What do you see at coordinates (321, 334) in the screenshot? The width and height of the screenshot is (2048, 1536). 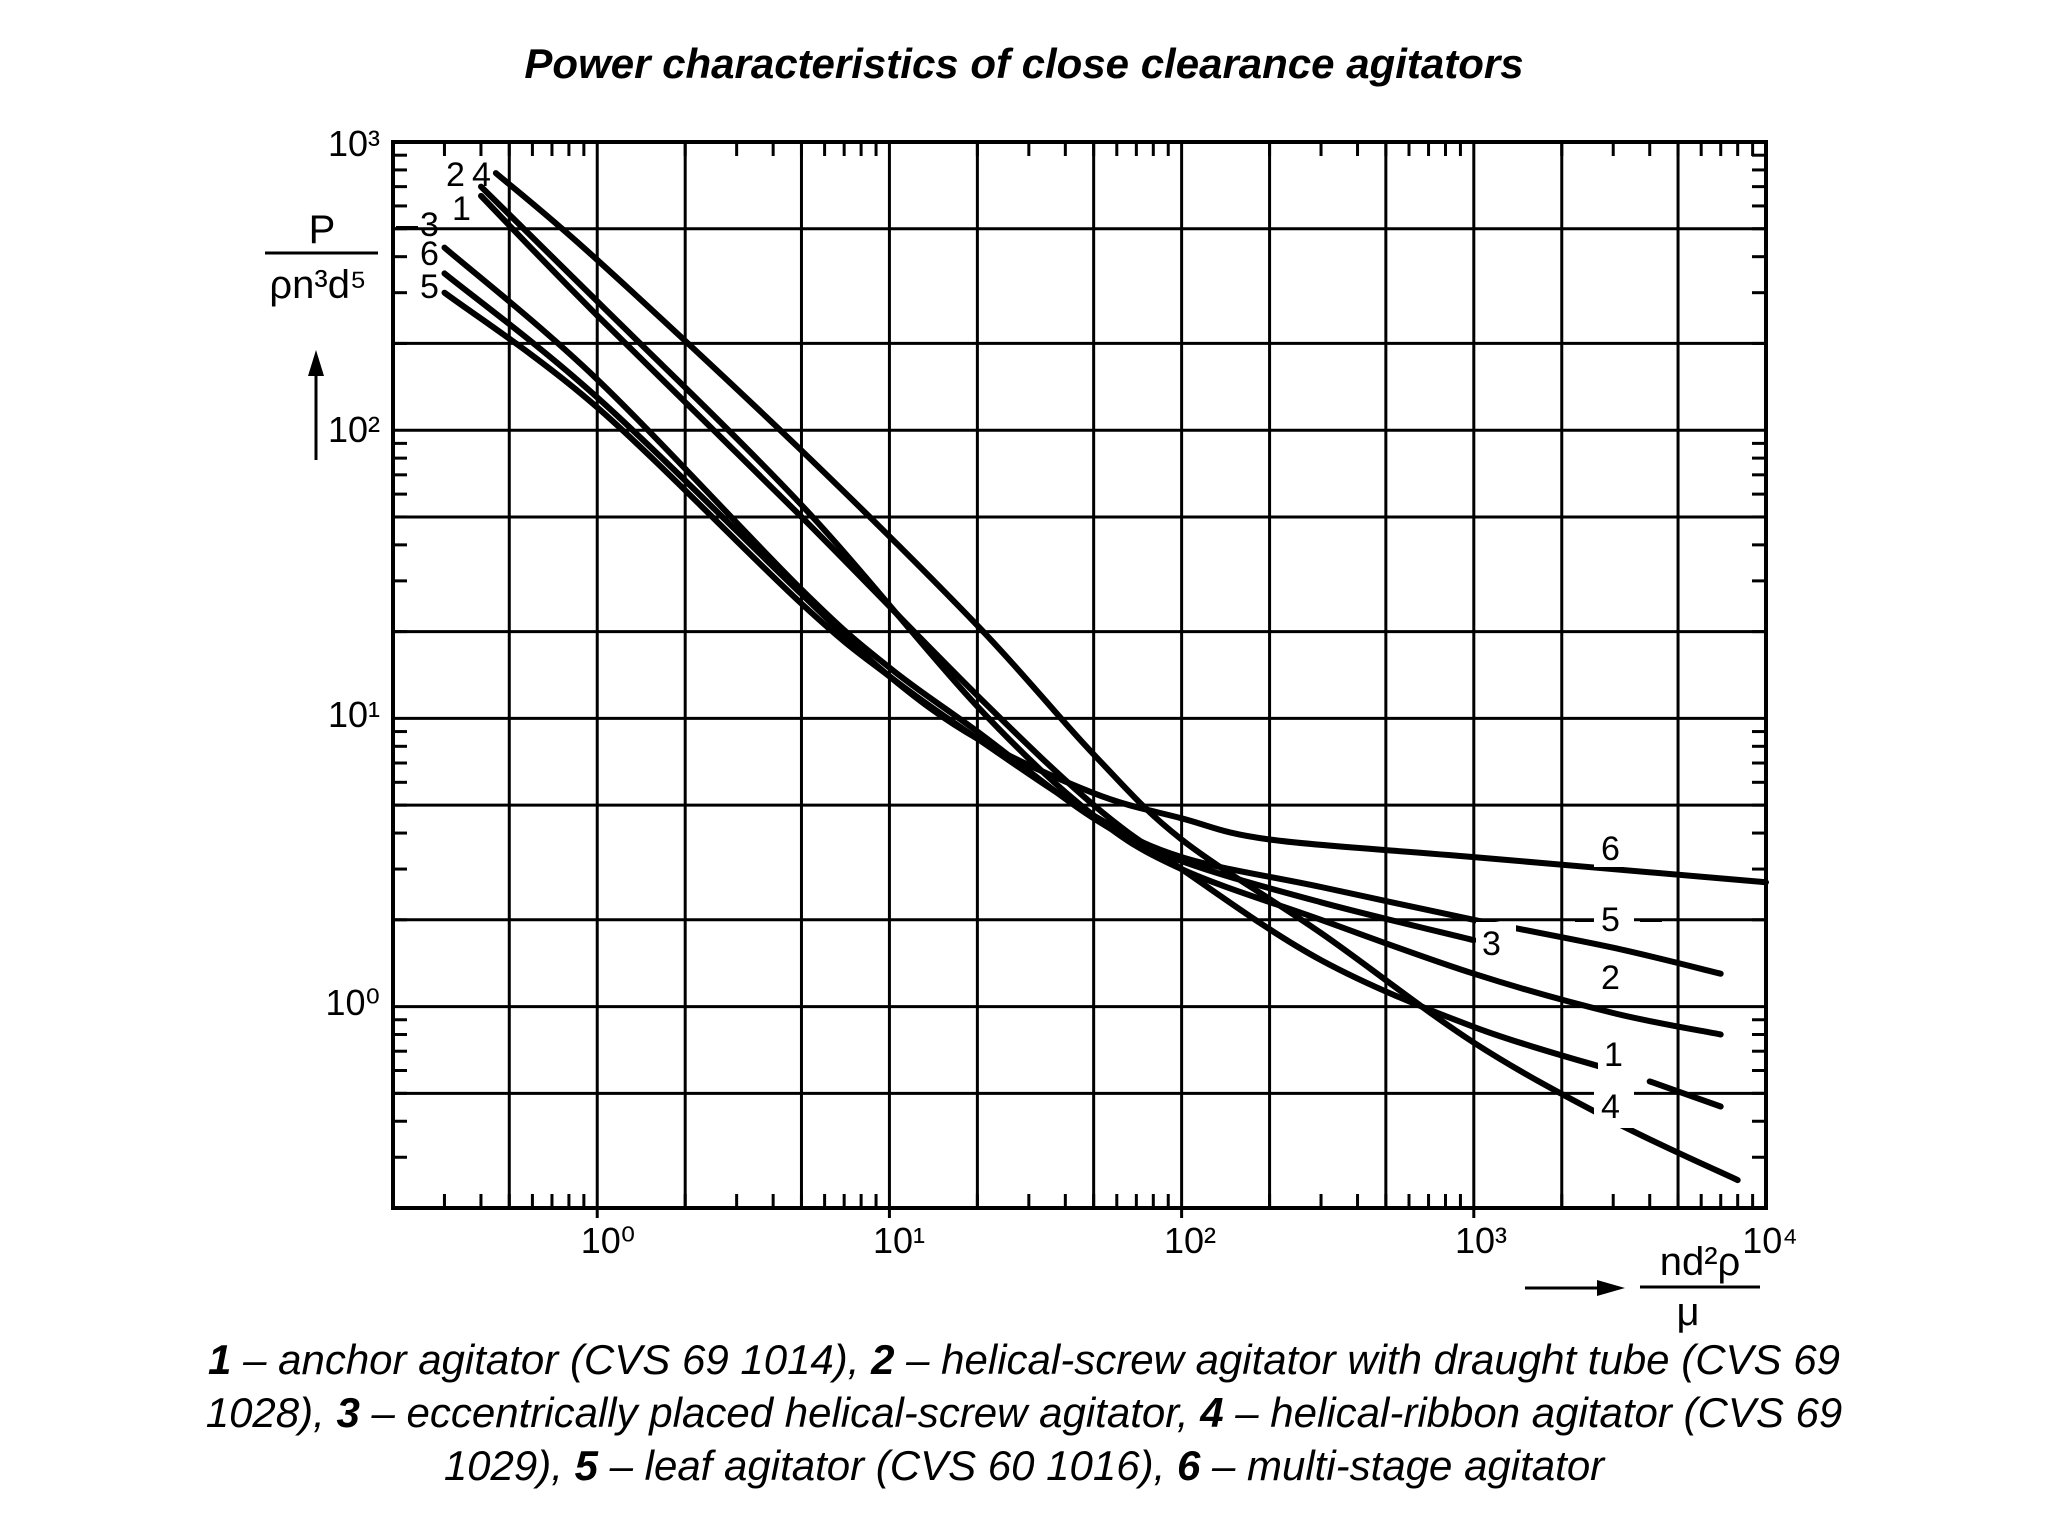 I see `y-axis-label: P ρn³d⁵` at bounding box center [321, 334].